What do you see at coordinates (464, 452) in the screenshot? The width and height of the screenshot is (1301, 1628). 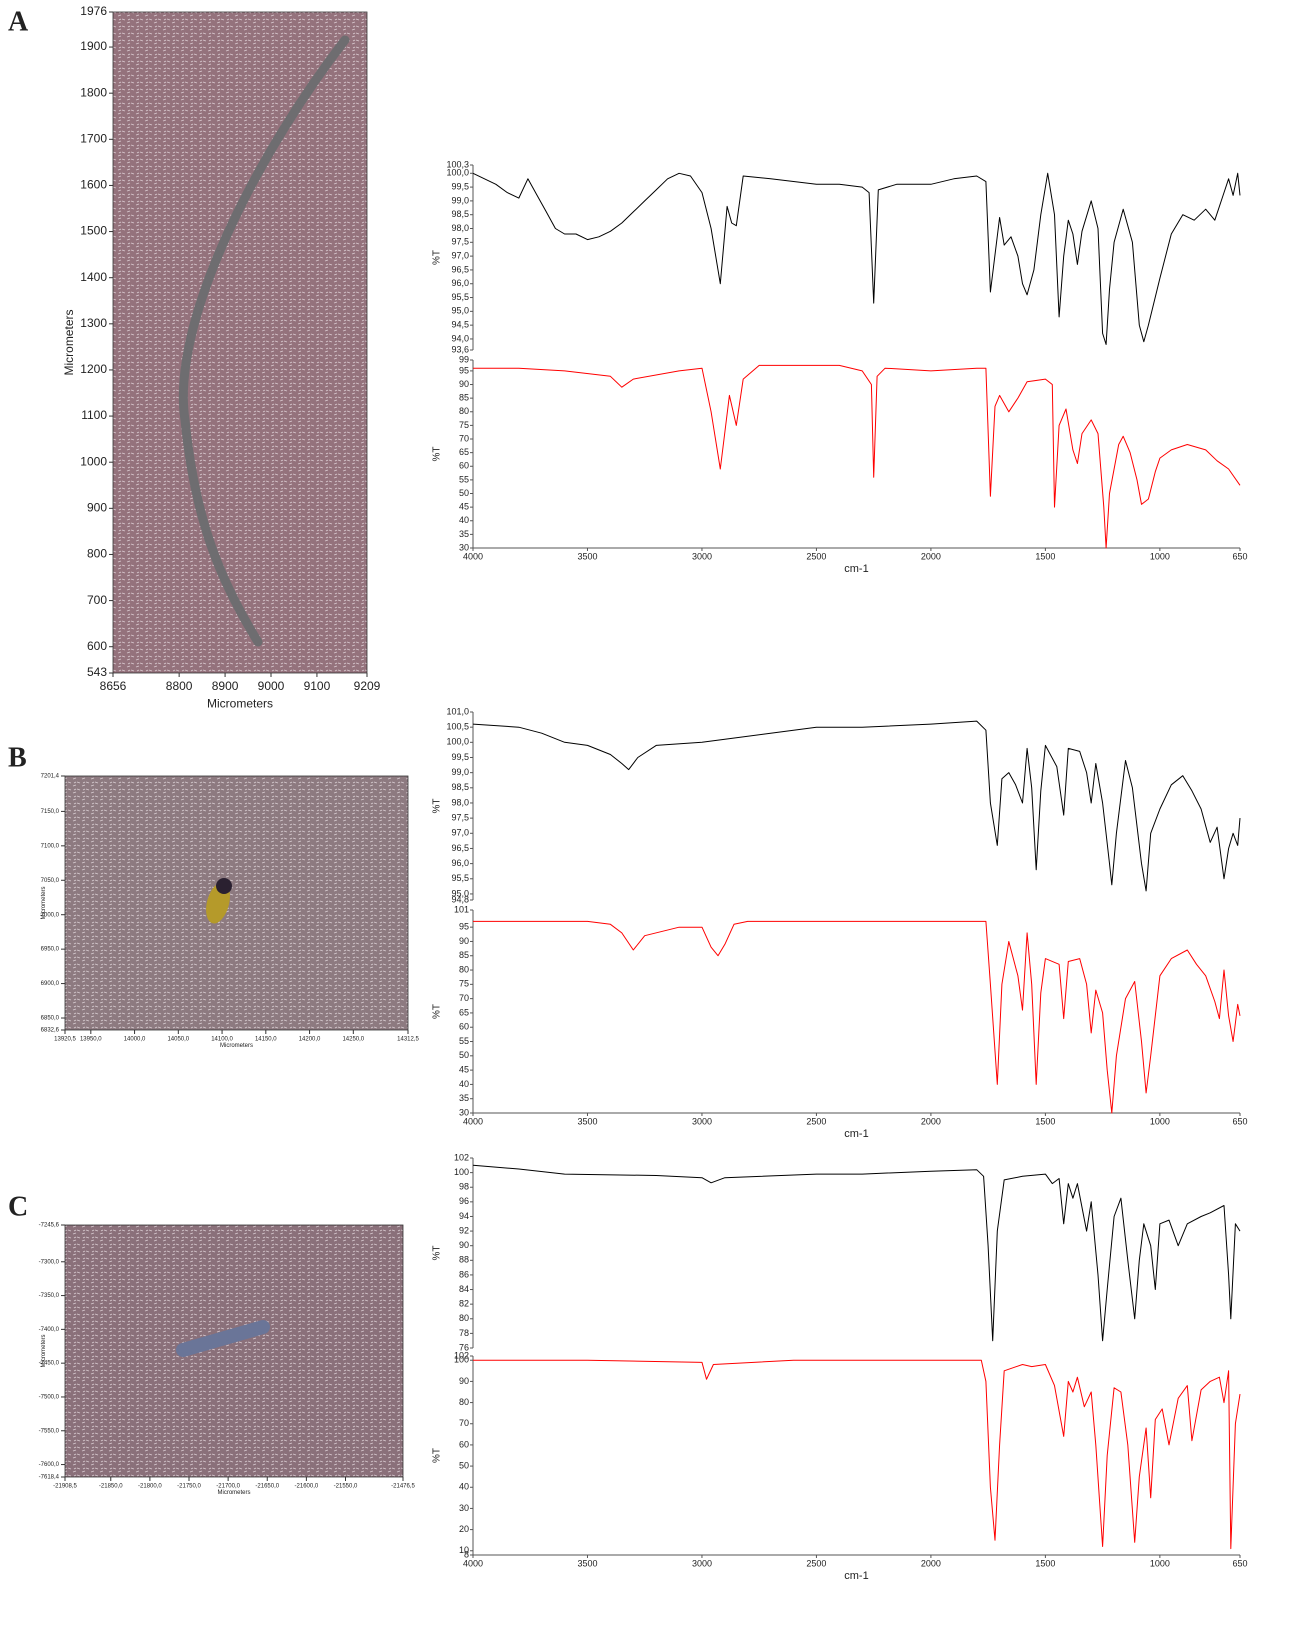 I see `y-tick-label: 65` at bounding box center [464, 452].